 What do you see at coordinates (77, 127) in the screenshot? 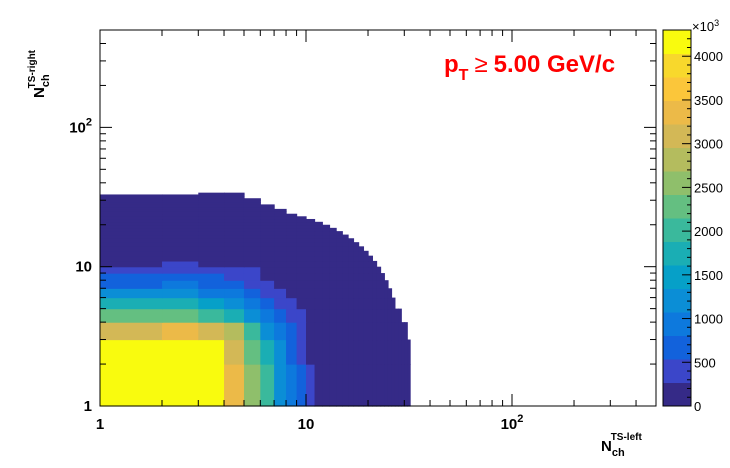
I see `y-tick-label-base: 10` at bounding box center [77, 127].